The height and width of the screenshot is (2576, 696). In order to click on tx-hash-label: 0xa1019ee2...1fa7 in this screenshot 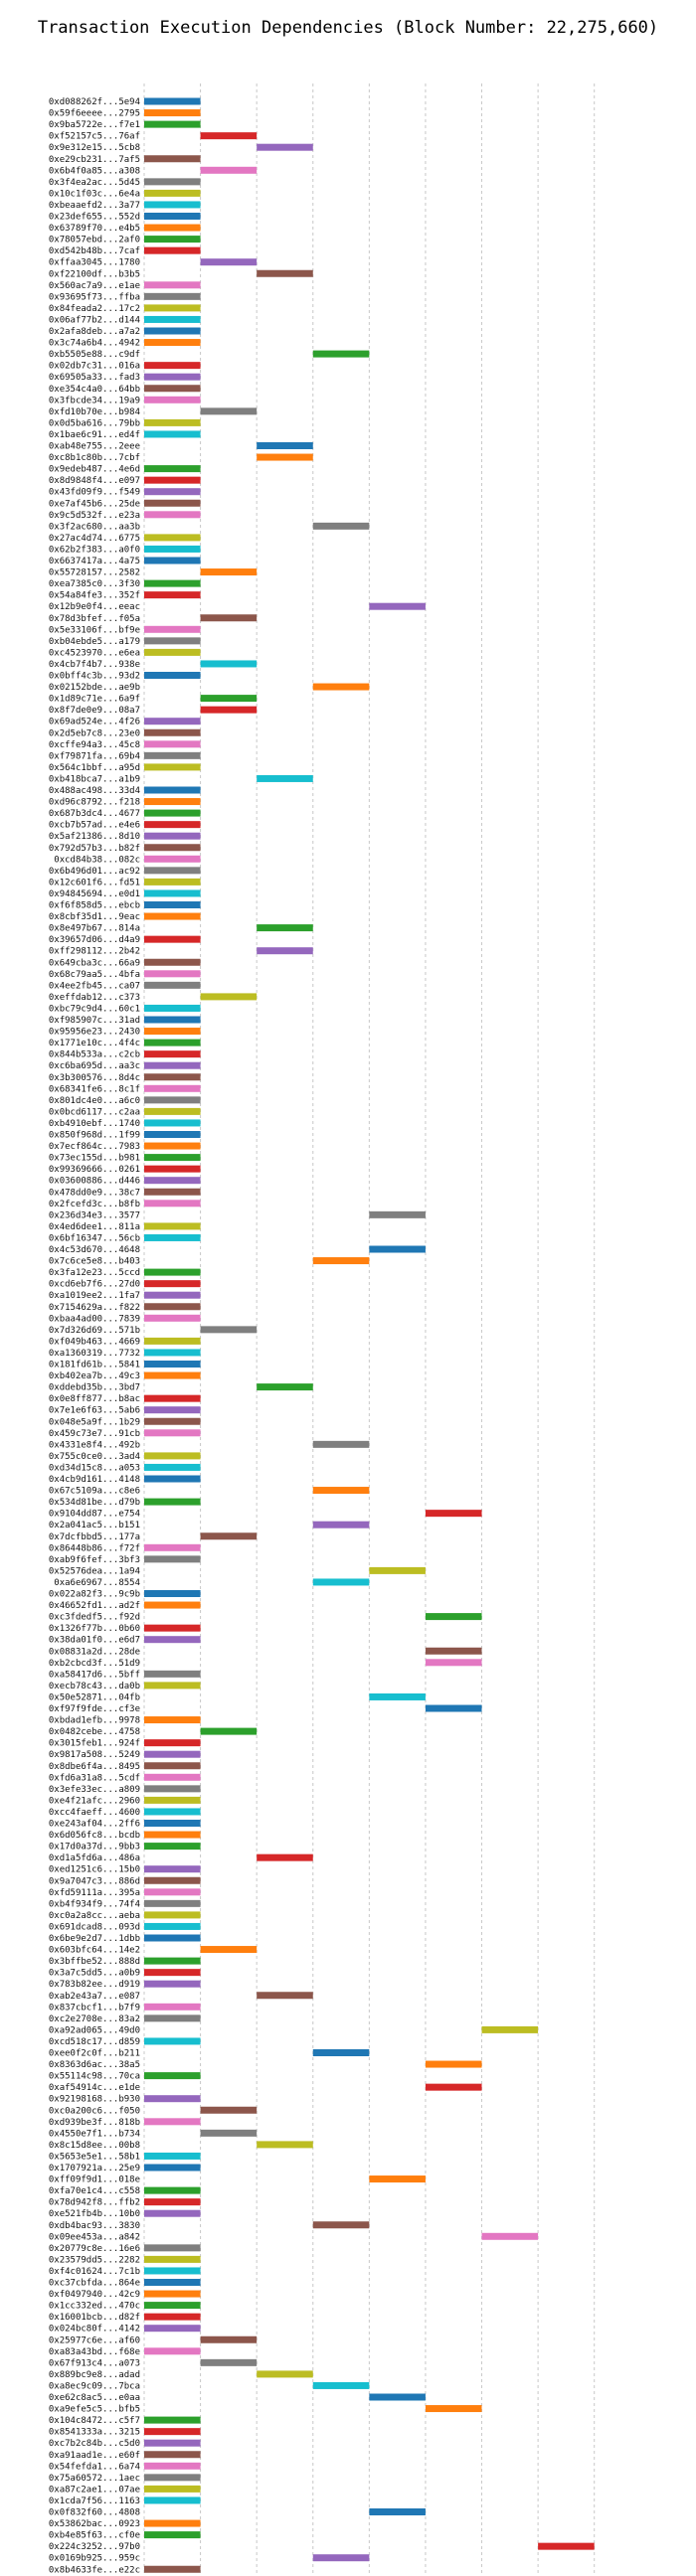, I will do `click(95, 1296)`.